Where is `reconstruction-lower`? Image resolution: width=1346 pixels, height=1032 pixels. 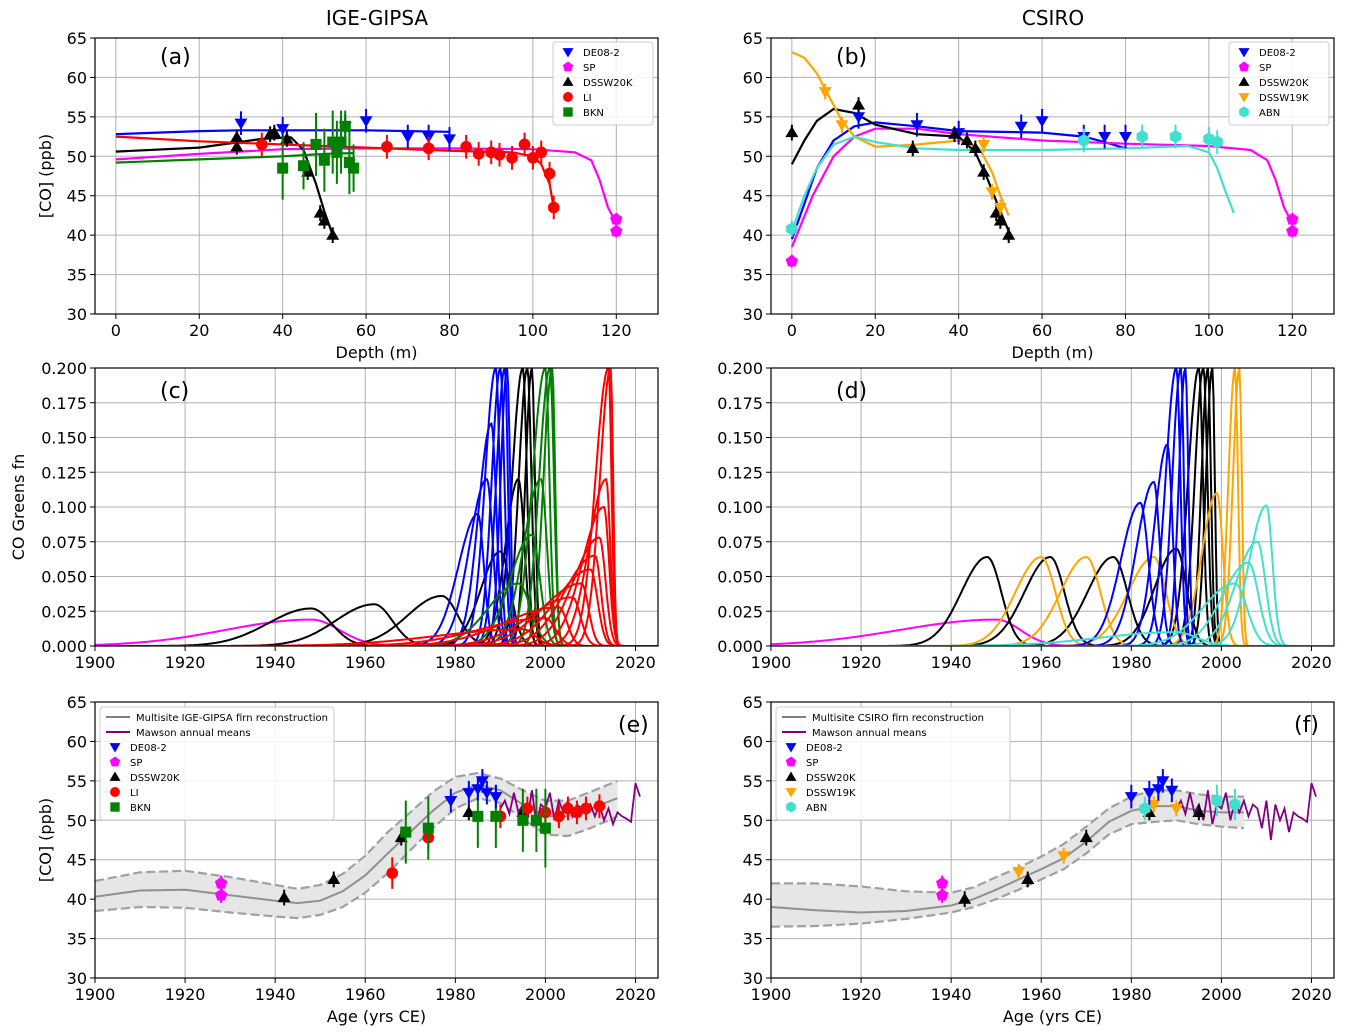
reconstruction-lower is located at coordinates (1007, 873).